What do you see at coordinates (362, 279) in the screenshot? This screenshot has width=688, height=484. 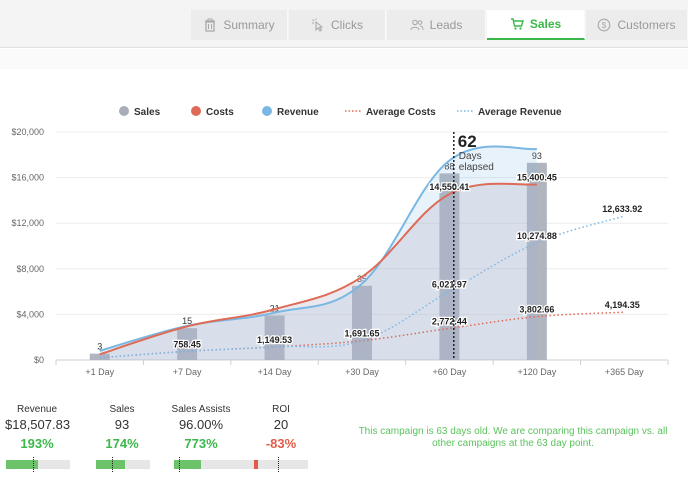 I see `bar-value-label: 35` at bounding box center [362, 279].